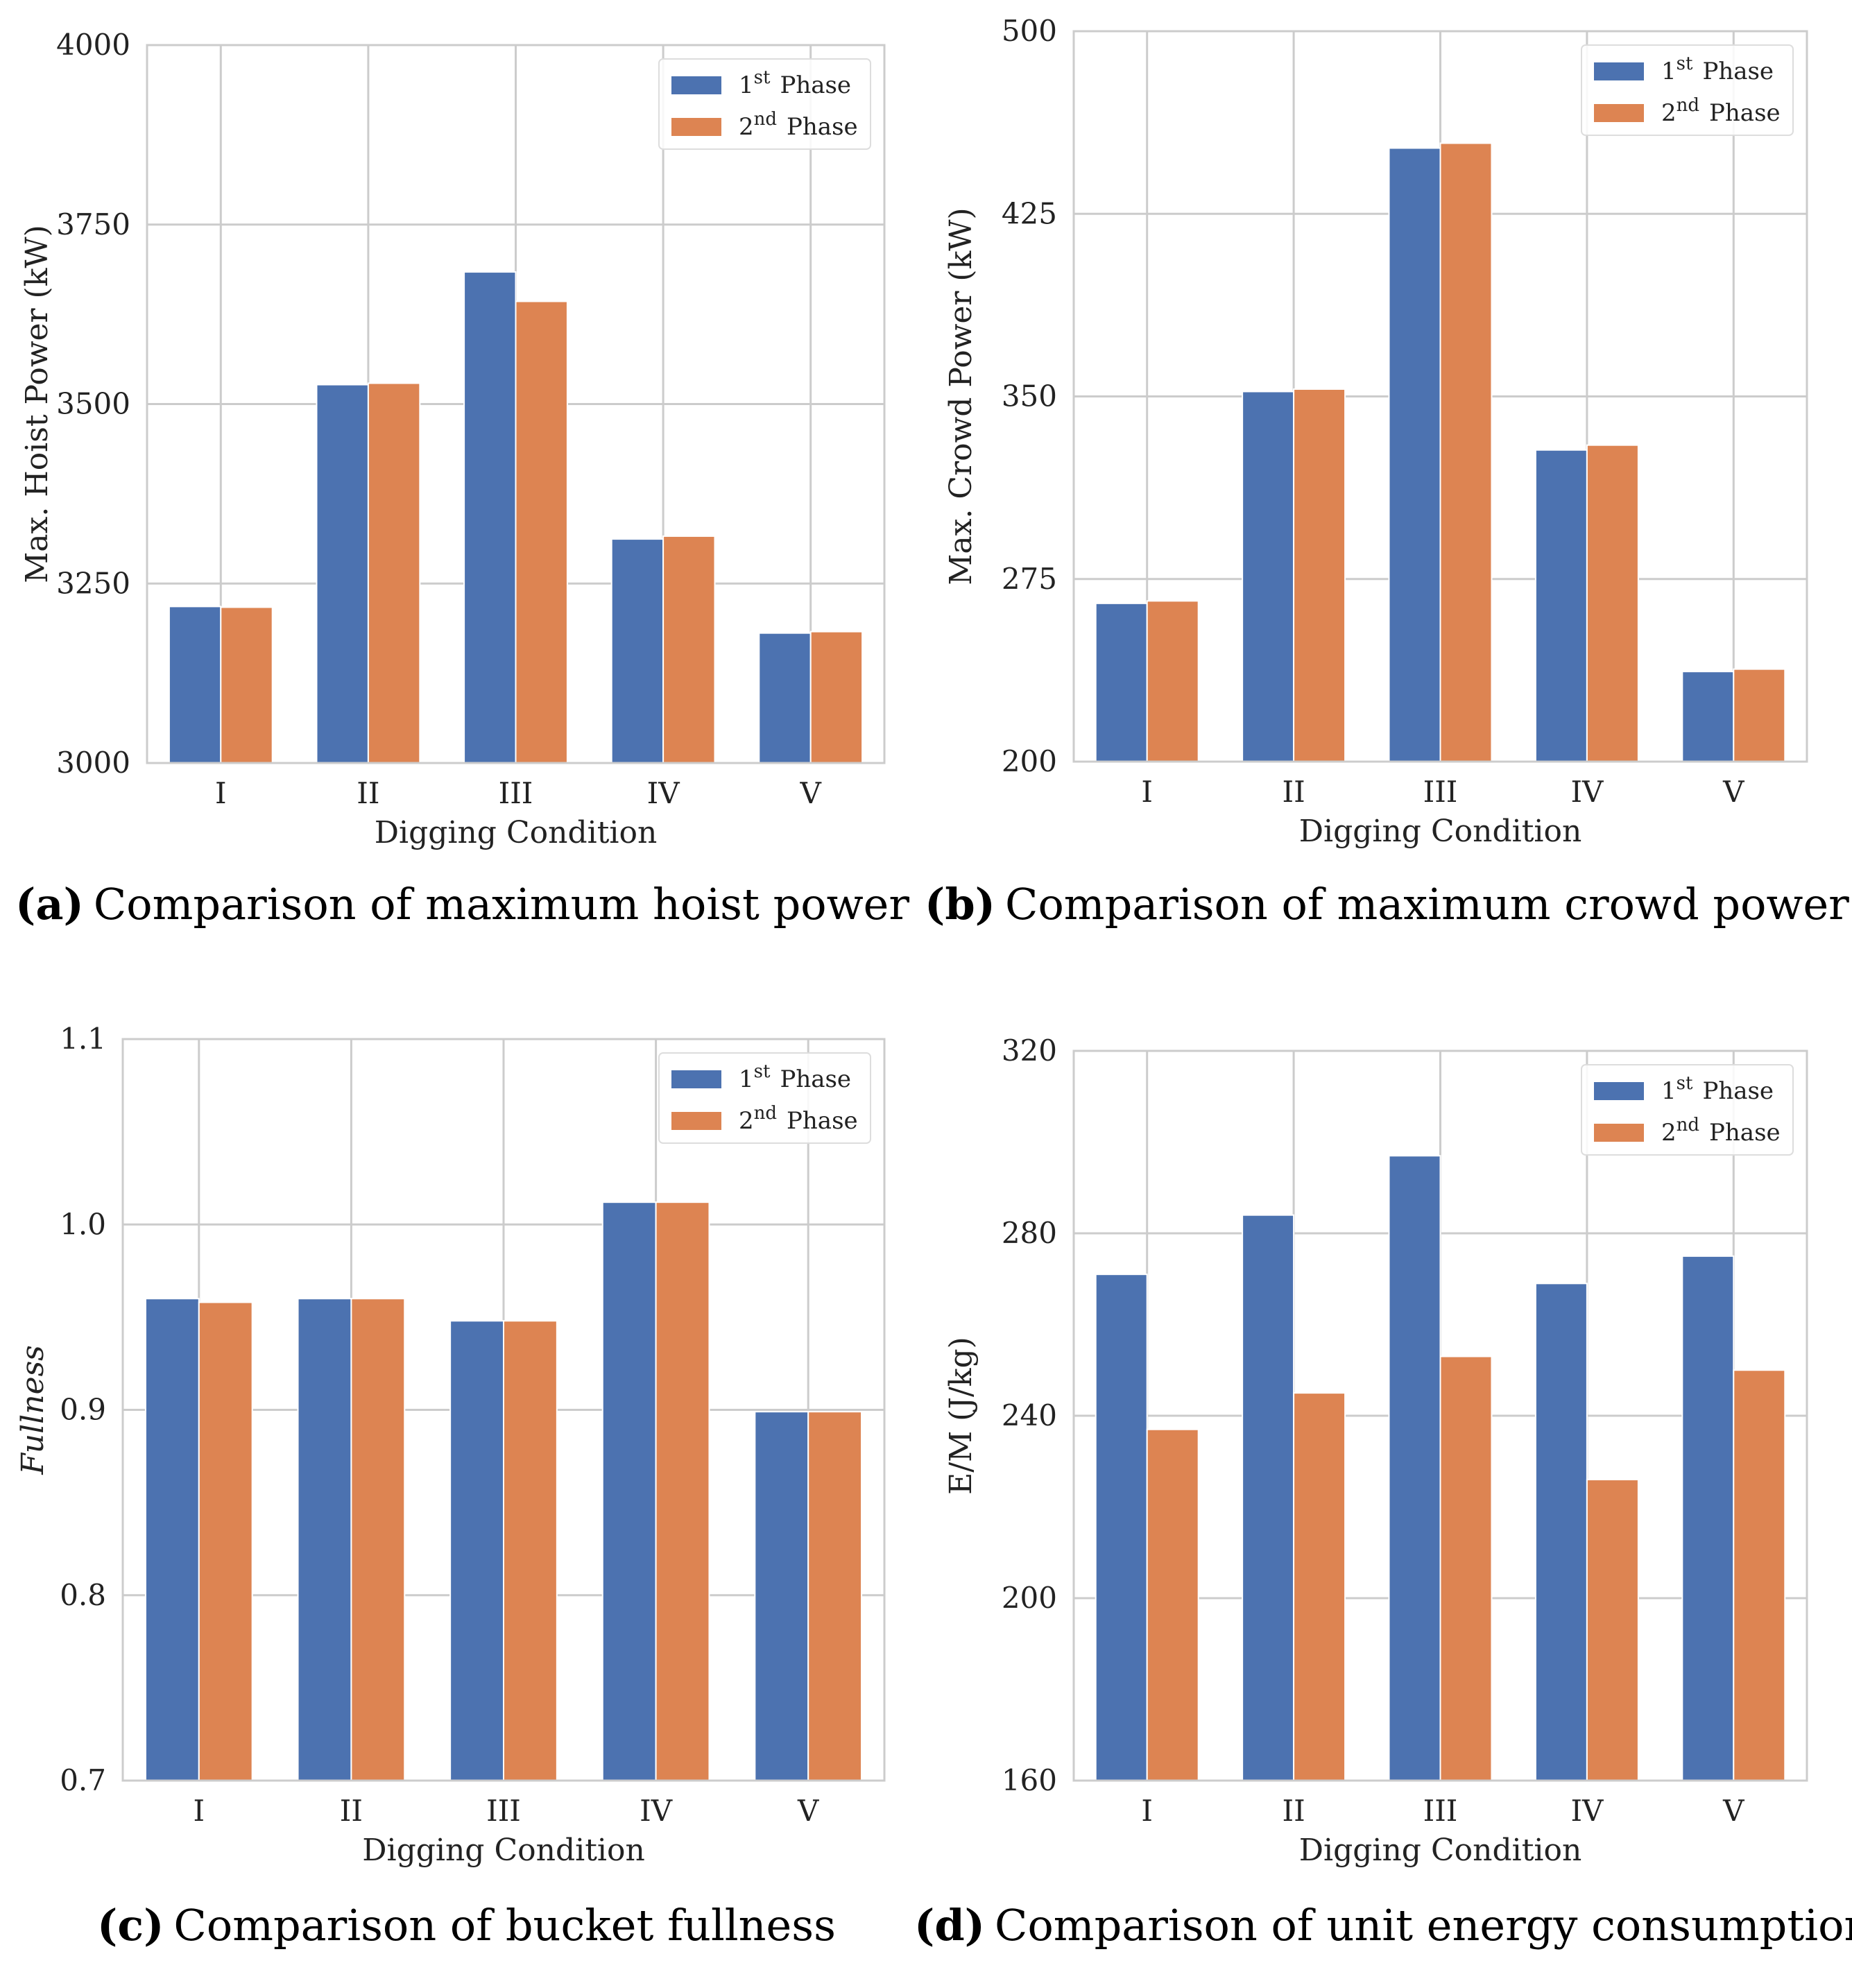 The image size is (1852, 1988). What do you see at coordinates (93, 583) in the screenshot?
I see `y-tick-label: 3250` at bounding box center [93, 583].